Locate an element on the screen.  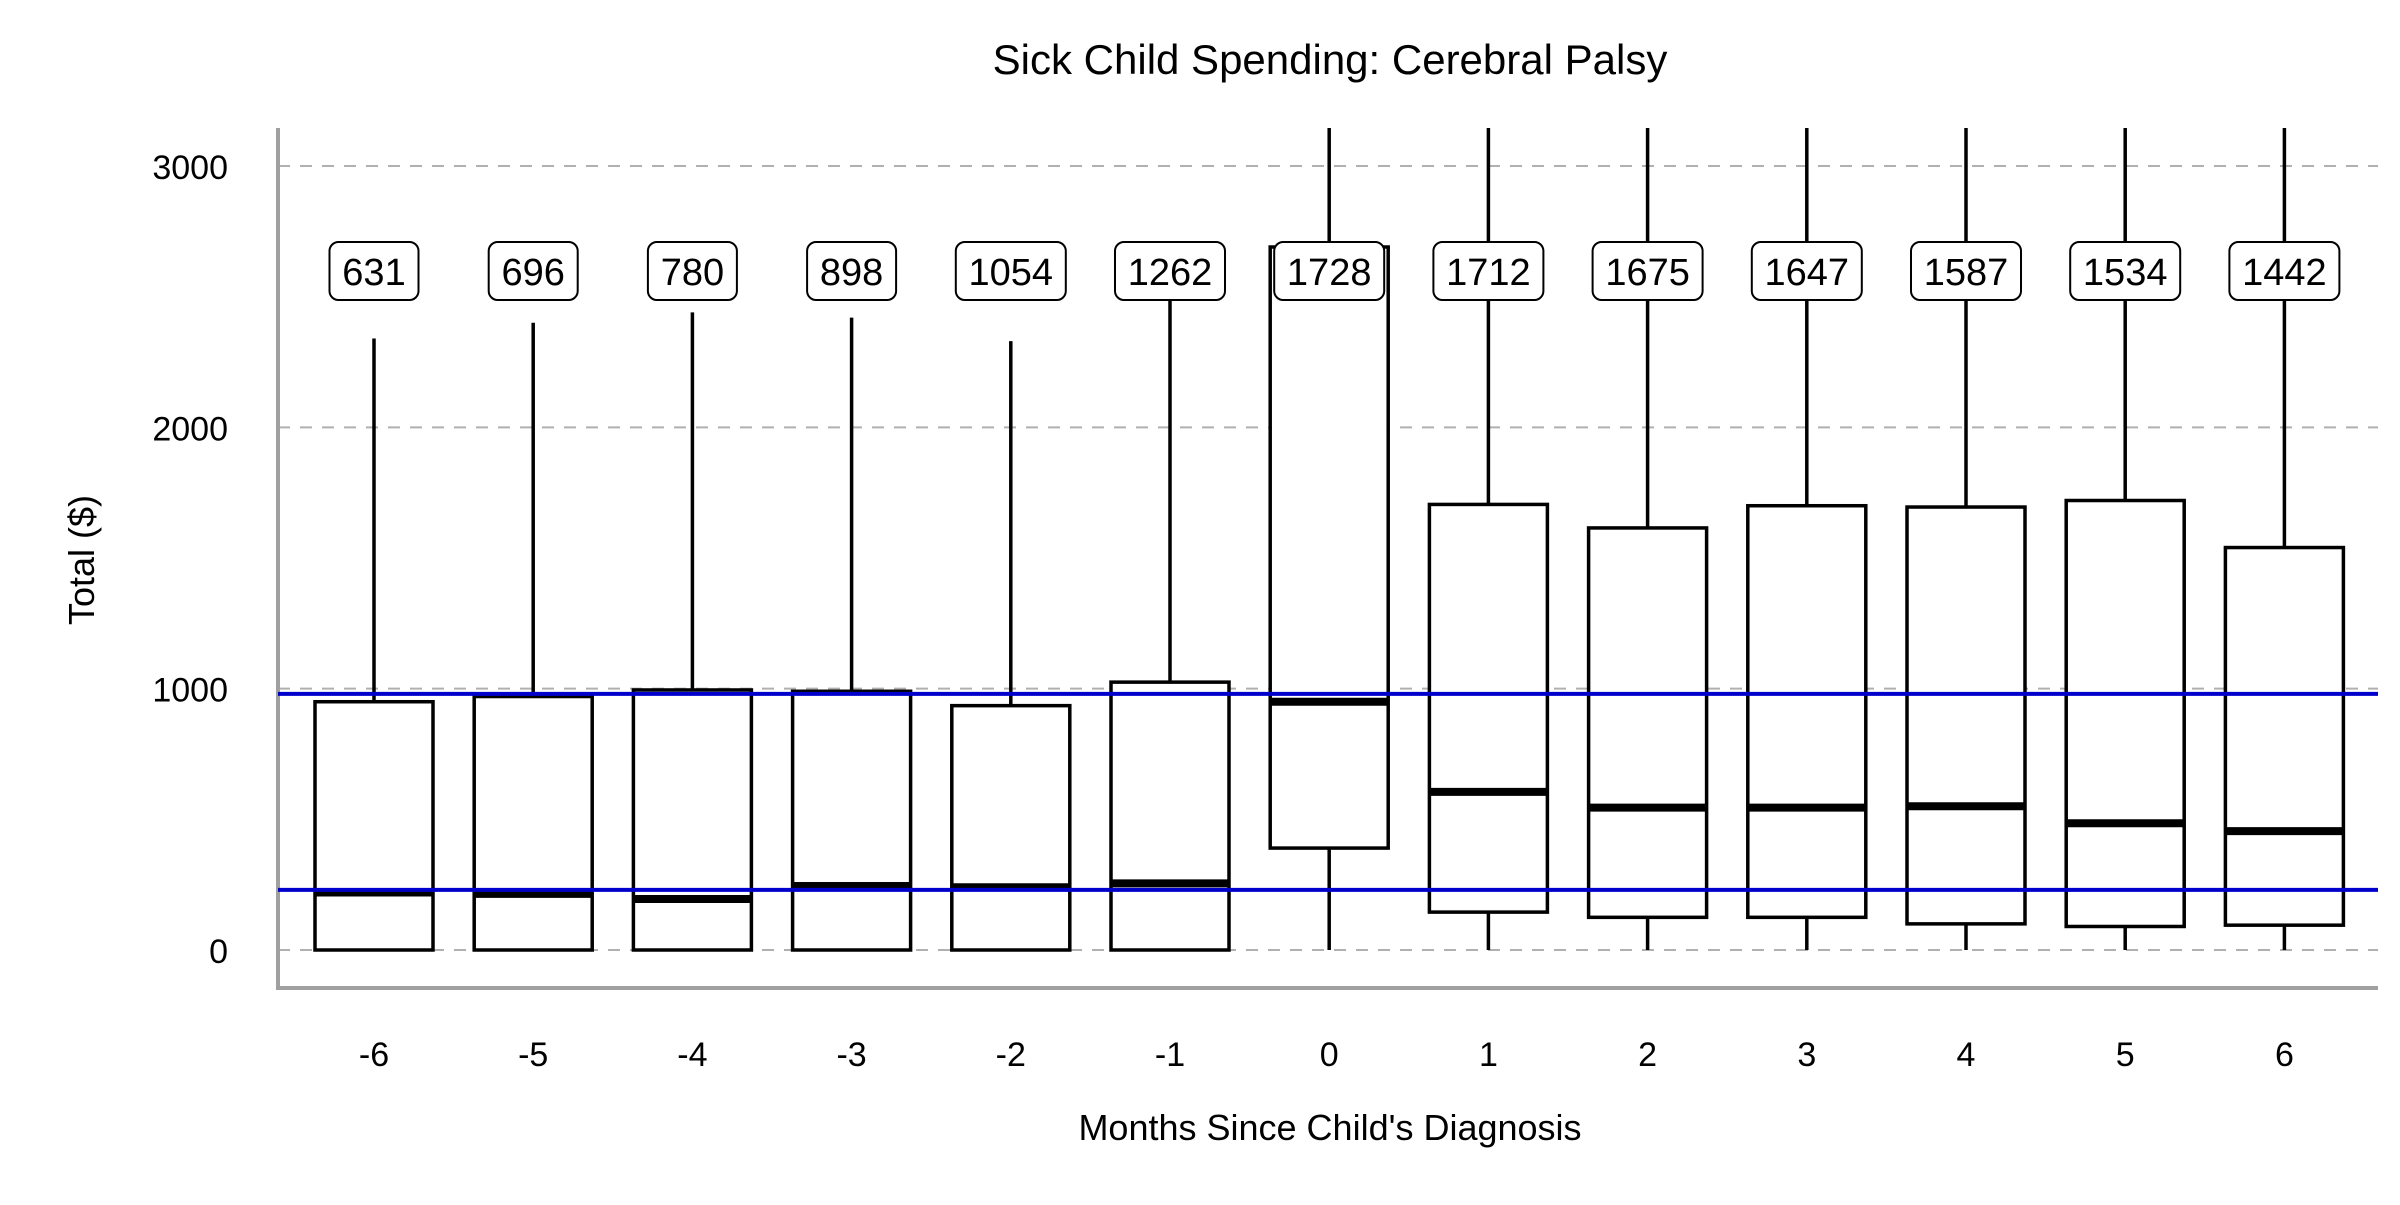
count-label-text: 696 is located at coordinates (532, 273).